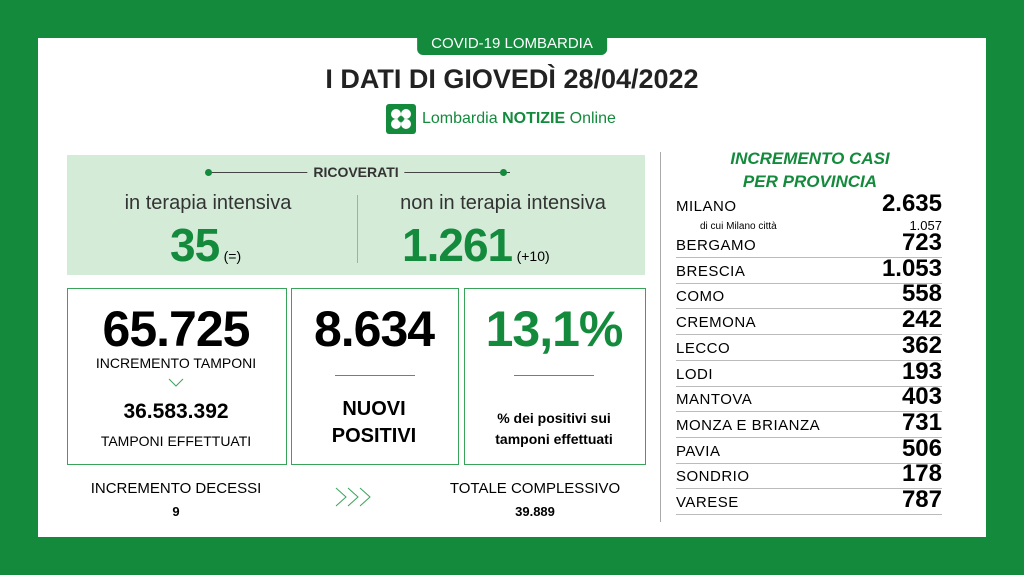  What do you see at coordinates (925, 225) in the screenshot?
I see `milano-city-value: 1.057` at bounding box center [925, 225].